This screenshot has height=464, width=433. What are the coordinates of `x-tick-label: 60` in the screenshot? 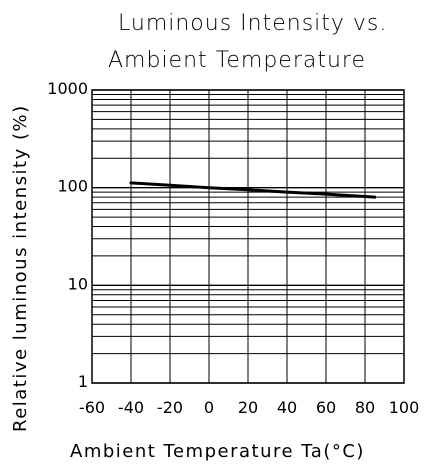 It's located at (326, 407).